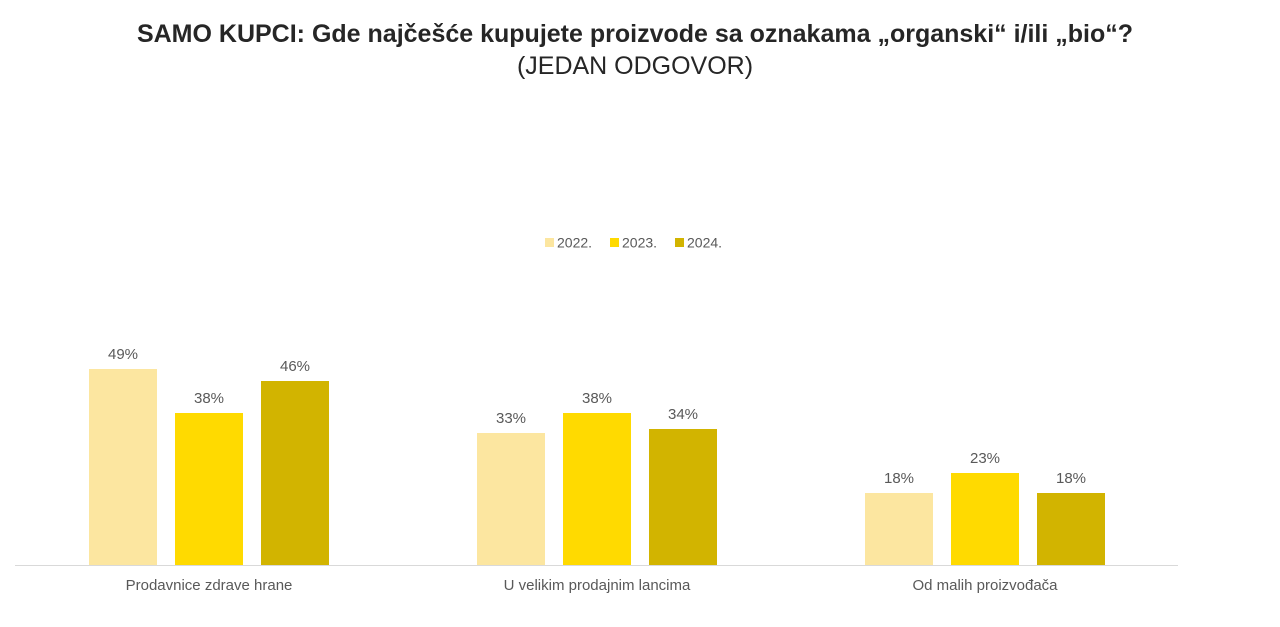  Describe the element at coordinates (295, 366) in the screenshot. I see `value-label-1-3: 46%` at that location.